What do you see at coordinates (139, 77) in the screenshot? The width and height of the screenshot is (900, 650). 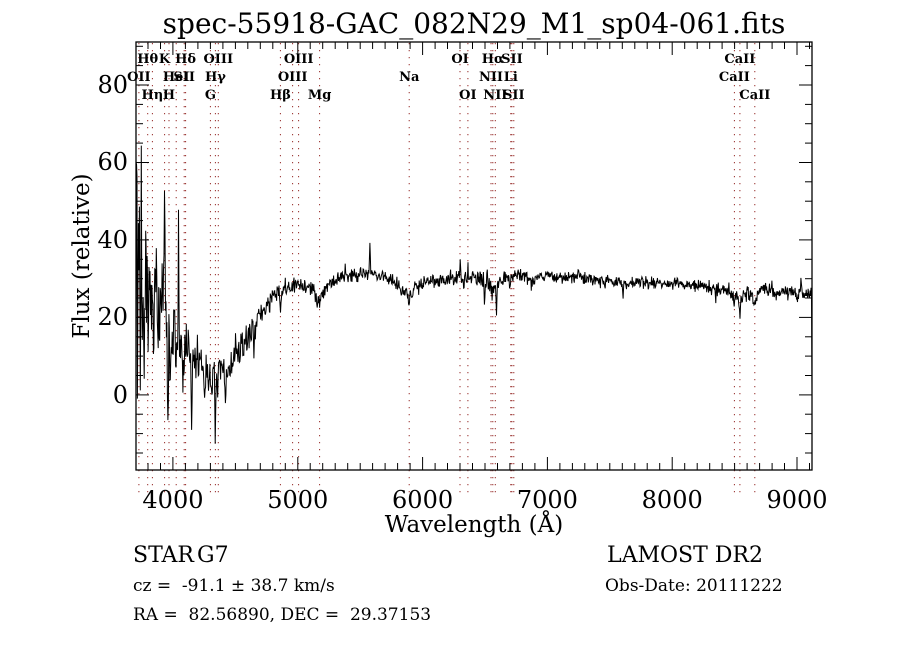 I see `spectral-line-label: OII` at bounding box center [139, 77].